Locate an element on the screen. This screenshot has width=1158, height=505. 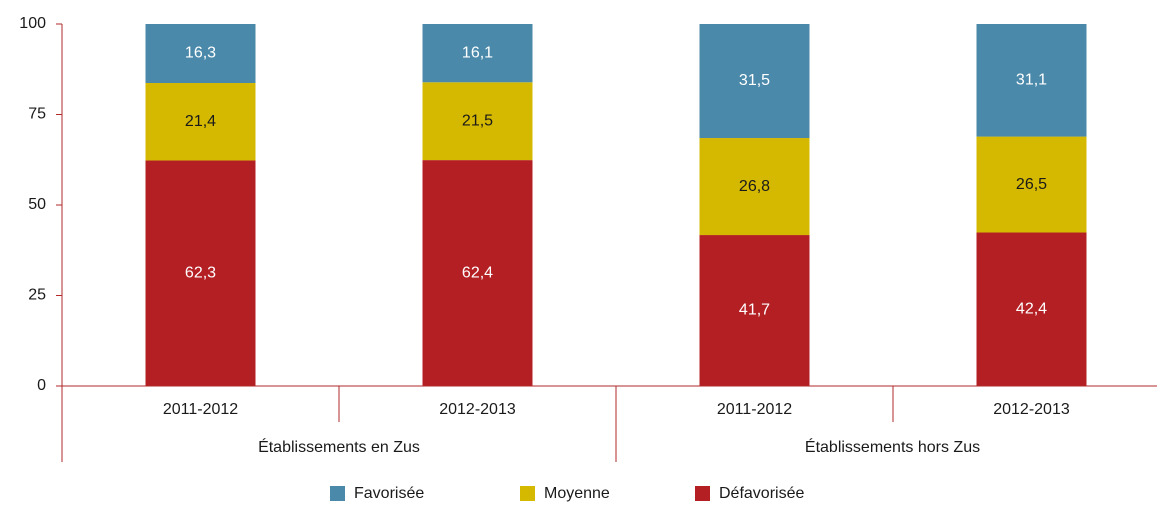
value-label: 62,4 is located at coordinates (477, 272).